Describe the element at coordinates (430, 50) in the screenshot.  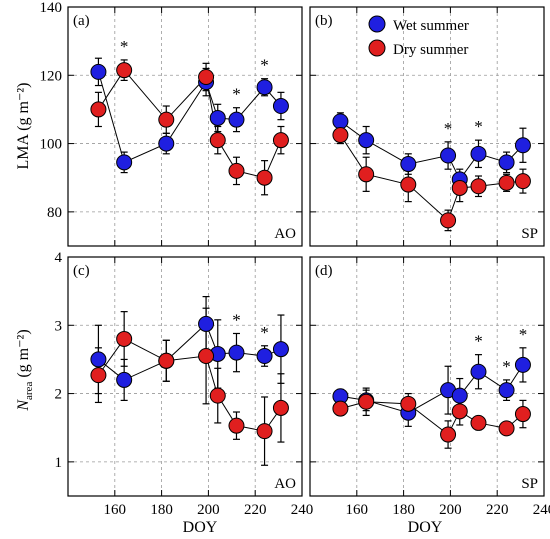
I see `legend-label-dry: Dry summer` at that location.